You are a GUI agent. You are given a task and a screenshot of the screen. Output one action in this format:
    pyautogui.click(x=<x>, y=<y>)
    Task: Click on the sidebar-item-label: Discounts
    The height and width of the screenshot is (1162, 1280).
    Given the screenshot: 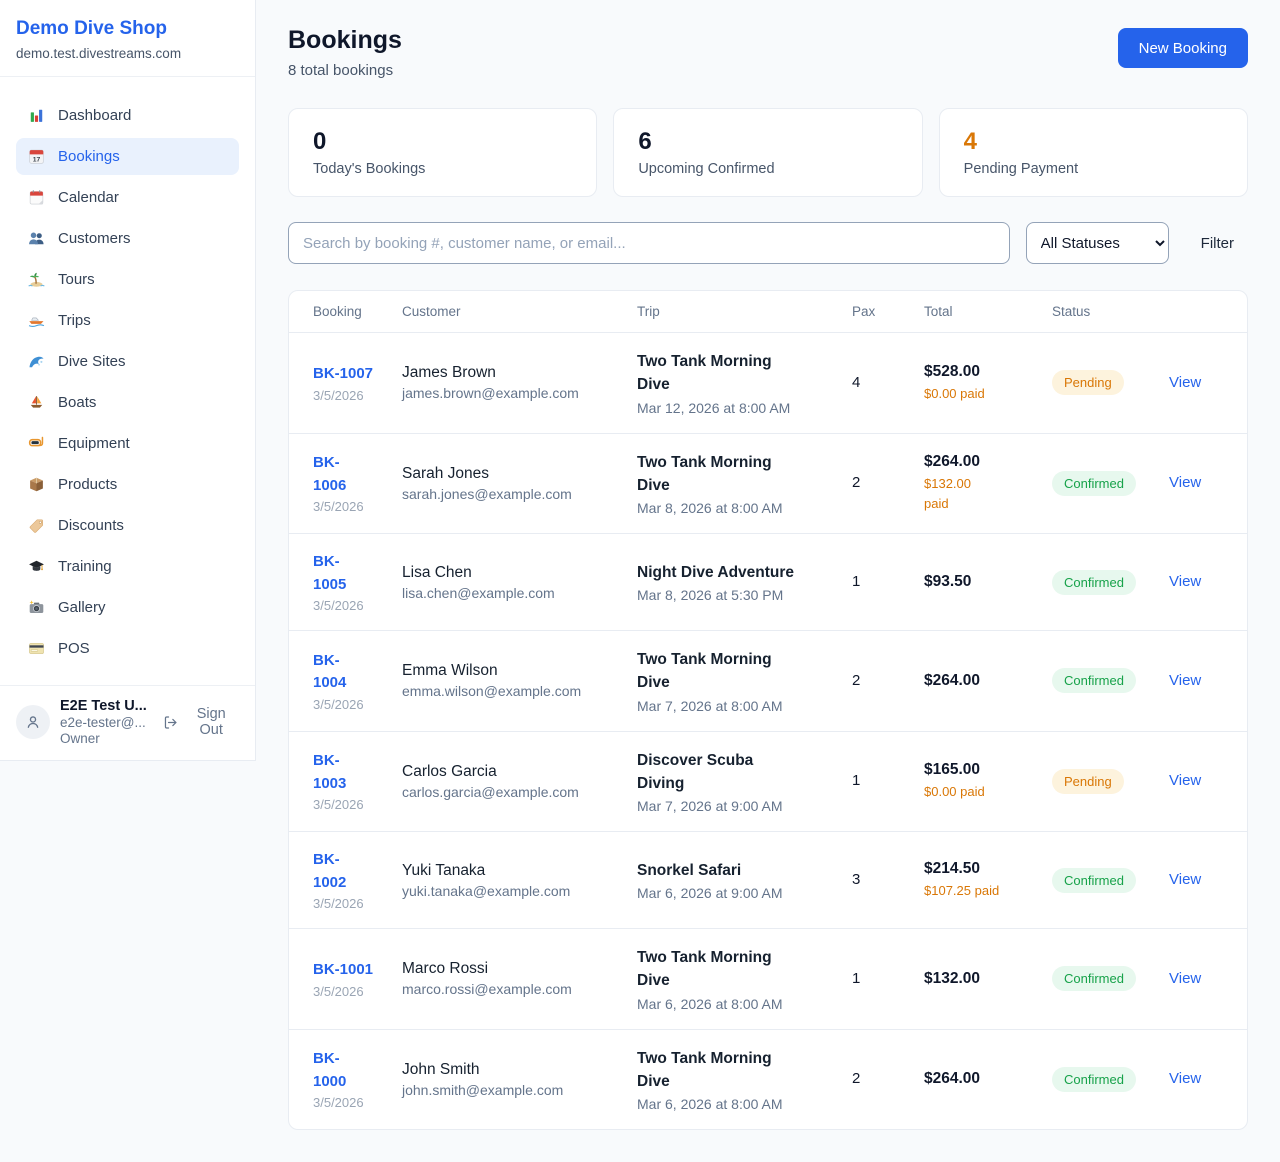 What is the action you would take?
    pyautogui.click(x=91, y=525)
    